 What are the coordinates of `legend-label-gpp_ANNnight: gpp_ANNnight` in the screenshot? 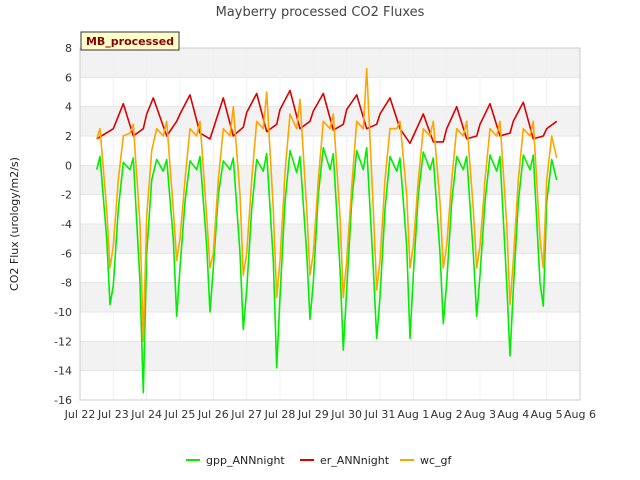 It's located at (245, 460).